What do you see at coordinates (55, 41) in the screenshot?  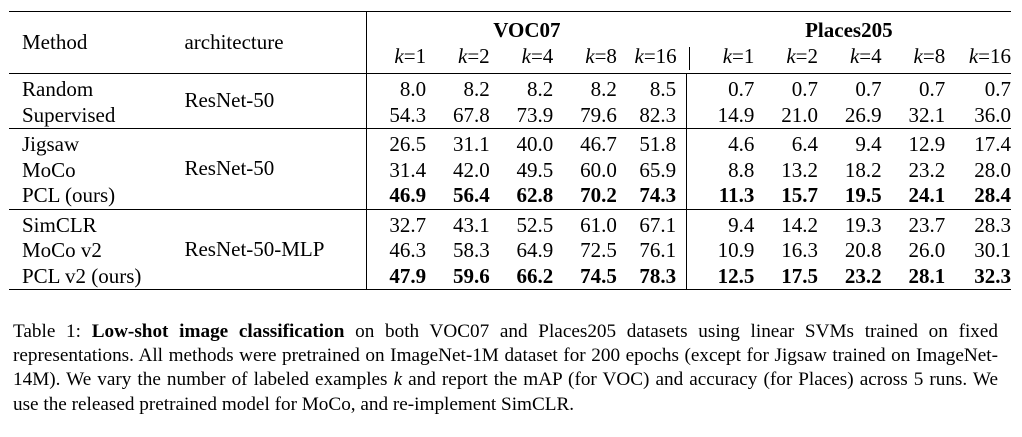 I see `method-header: Method` at bounding box center [55, 41].